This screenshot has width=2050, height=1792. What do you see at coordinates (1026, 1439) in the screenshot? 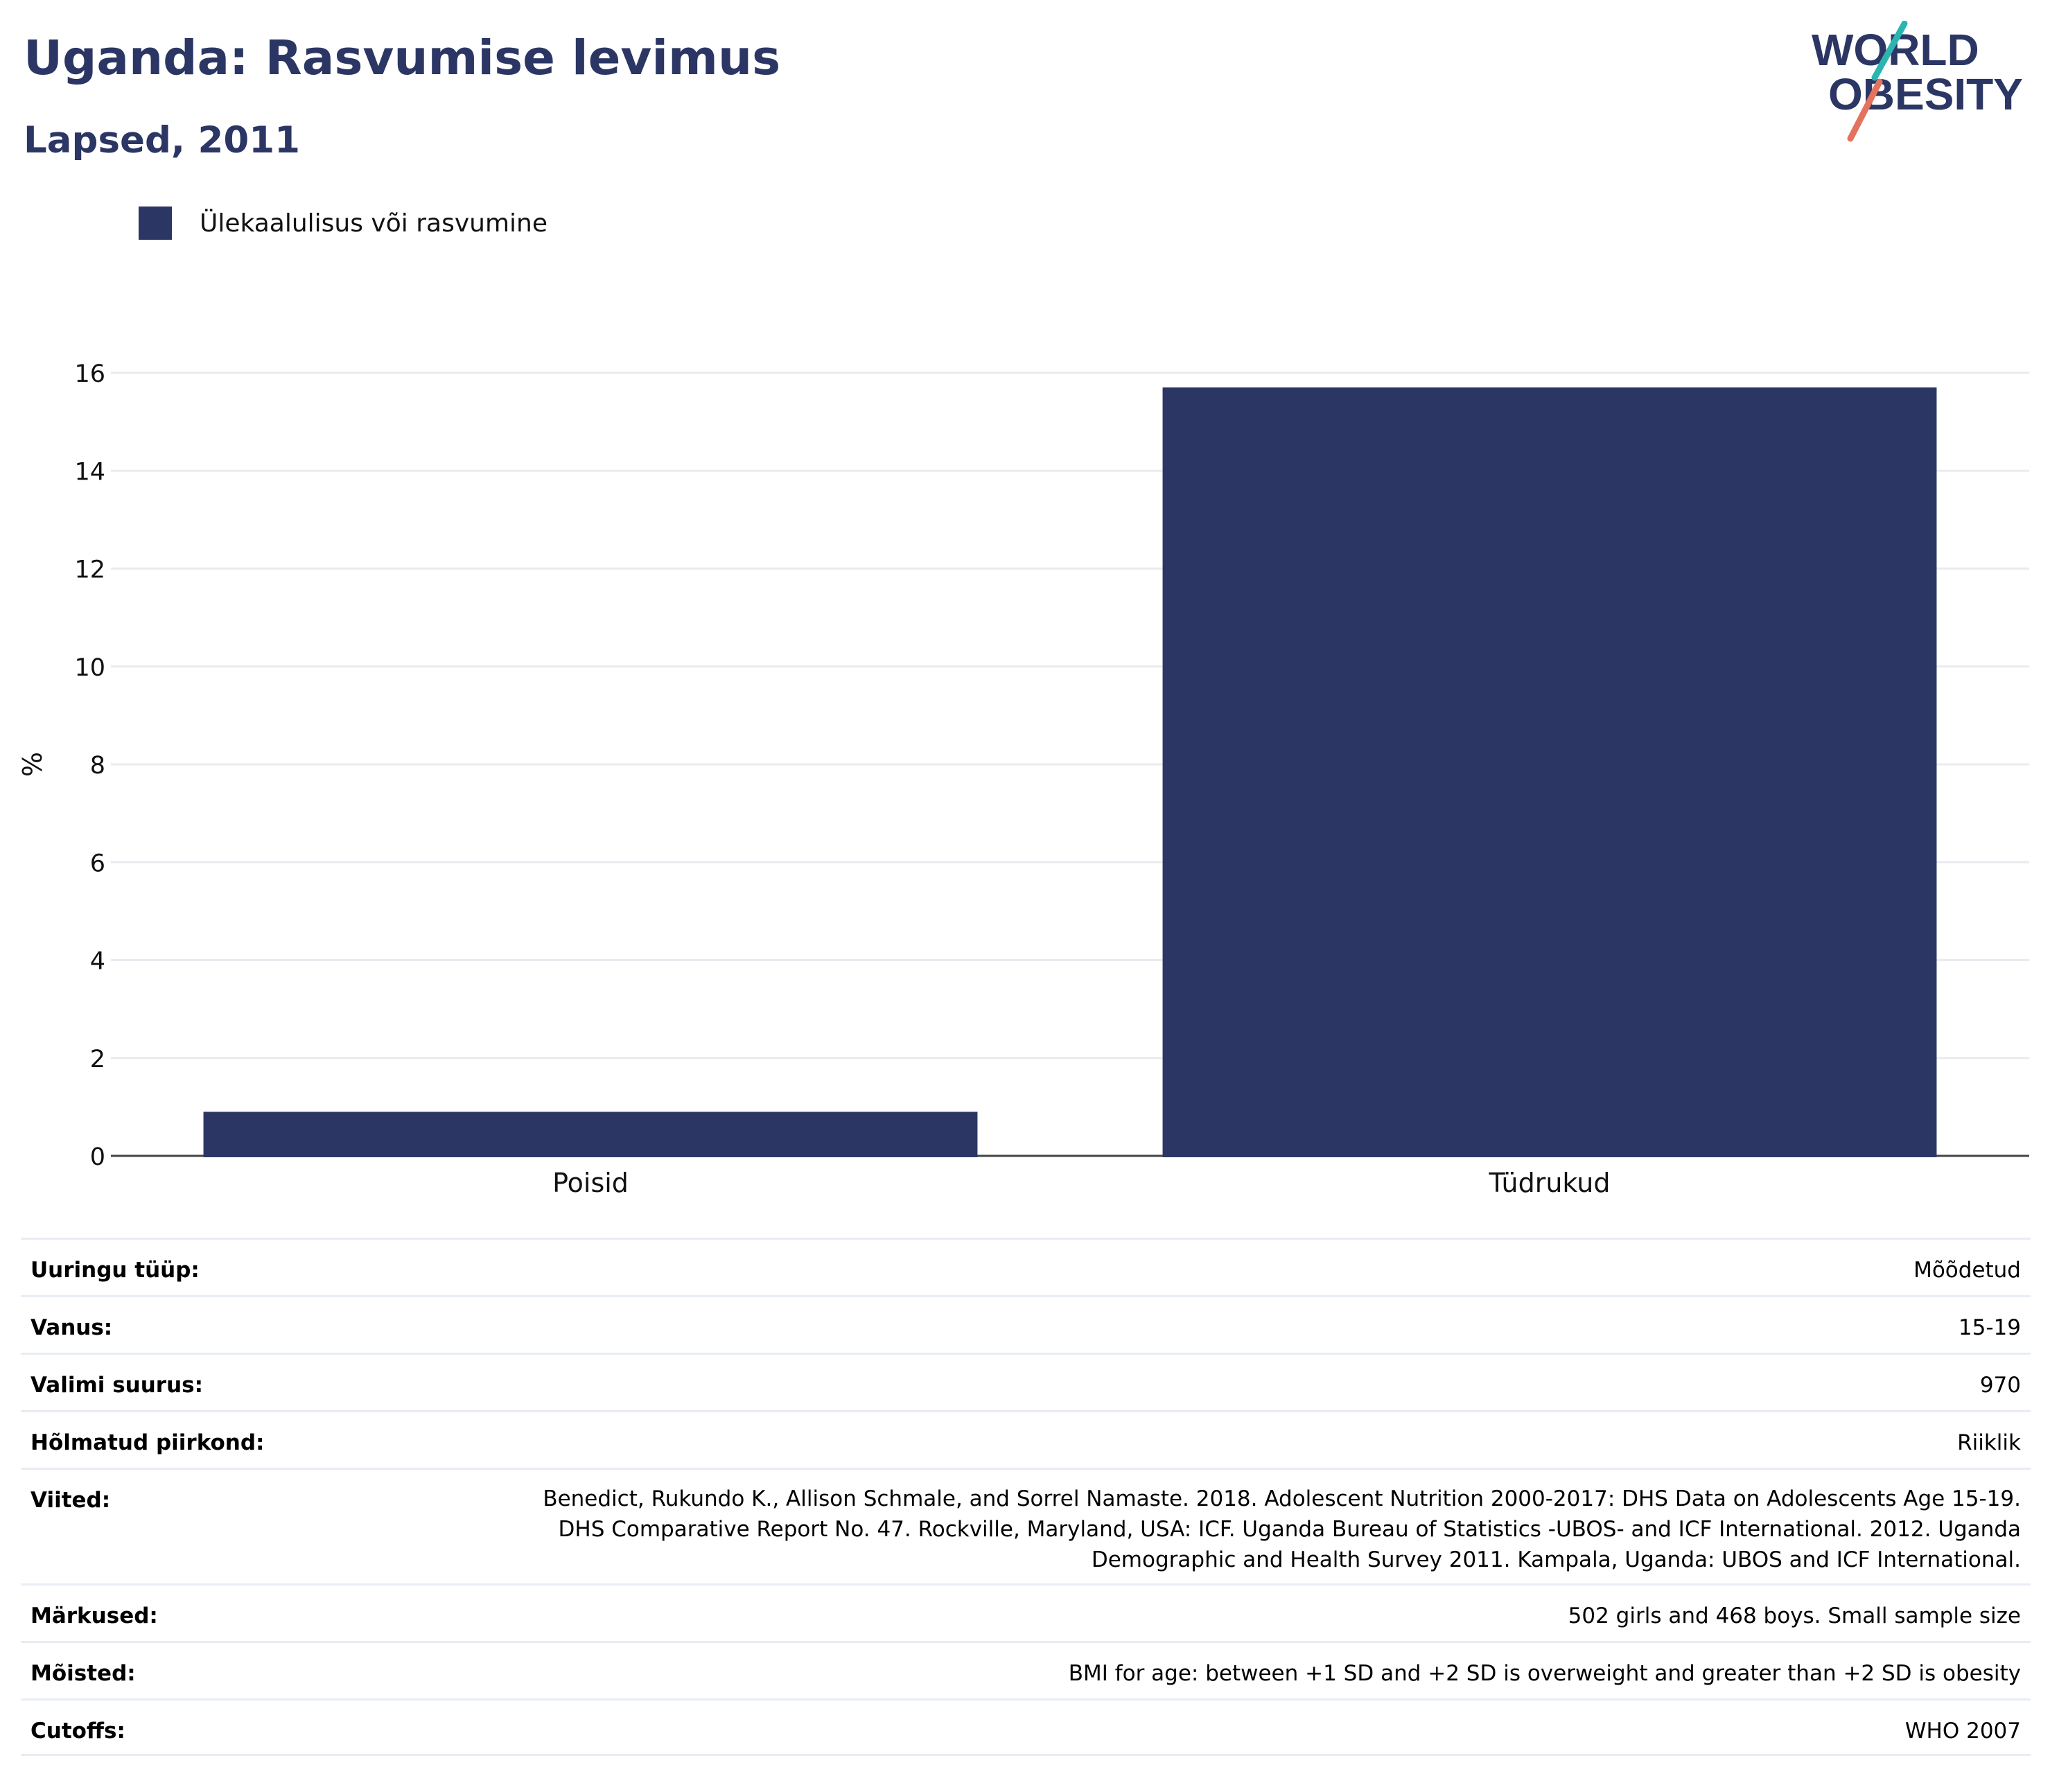
I see `info-row: Hõlmatud piirkond: Riiklik` at bounding box center [1026, 1439].